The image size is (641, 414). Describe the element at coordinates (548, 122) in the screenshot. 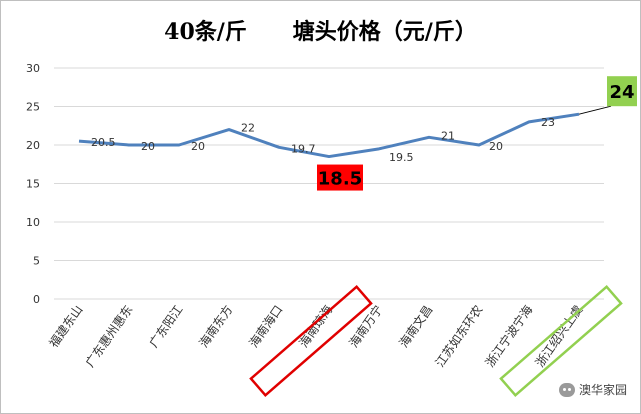

I see `data-label: 23` at that location.